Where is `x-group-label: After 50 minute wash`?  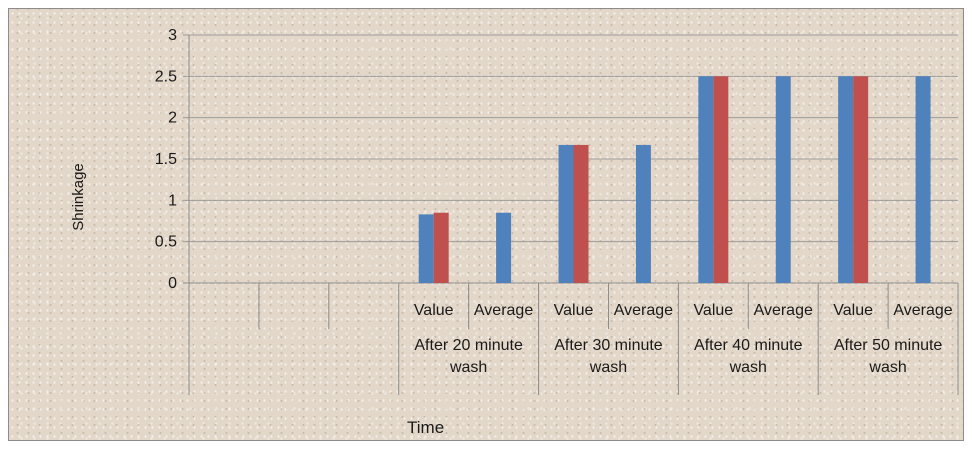 x-group-label: After 50 minute wash is located at coordinates (888, 356).